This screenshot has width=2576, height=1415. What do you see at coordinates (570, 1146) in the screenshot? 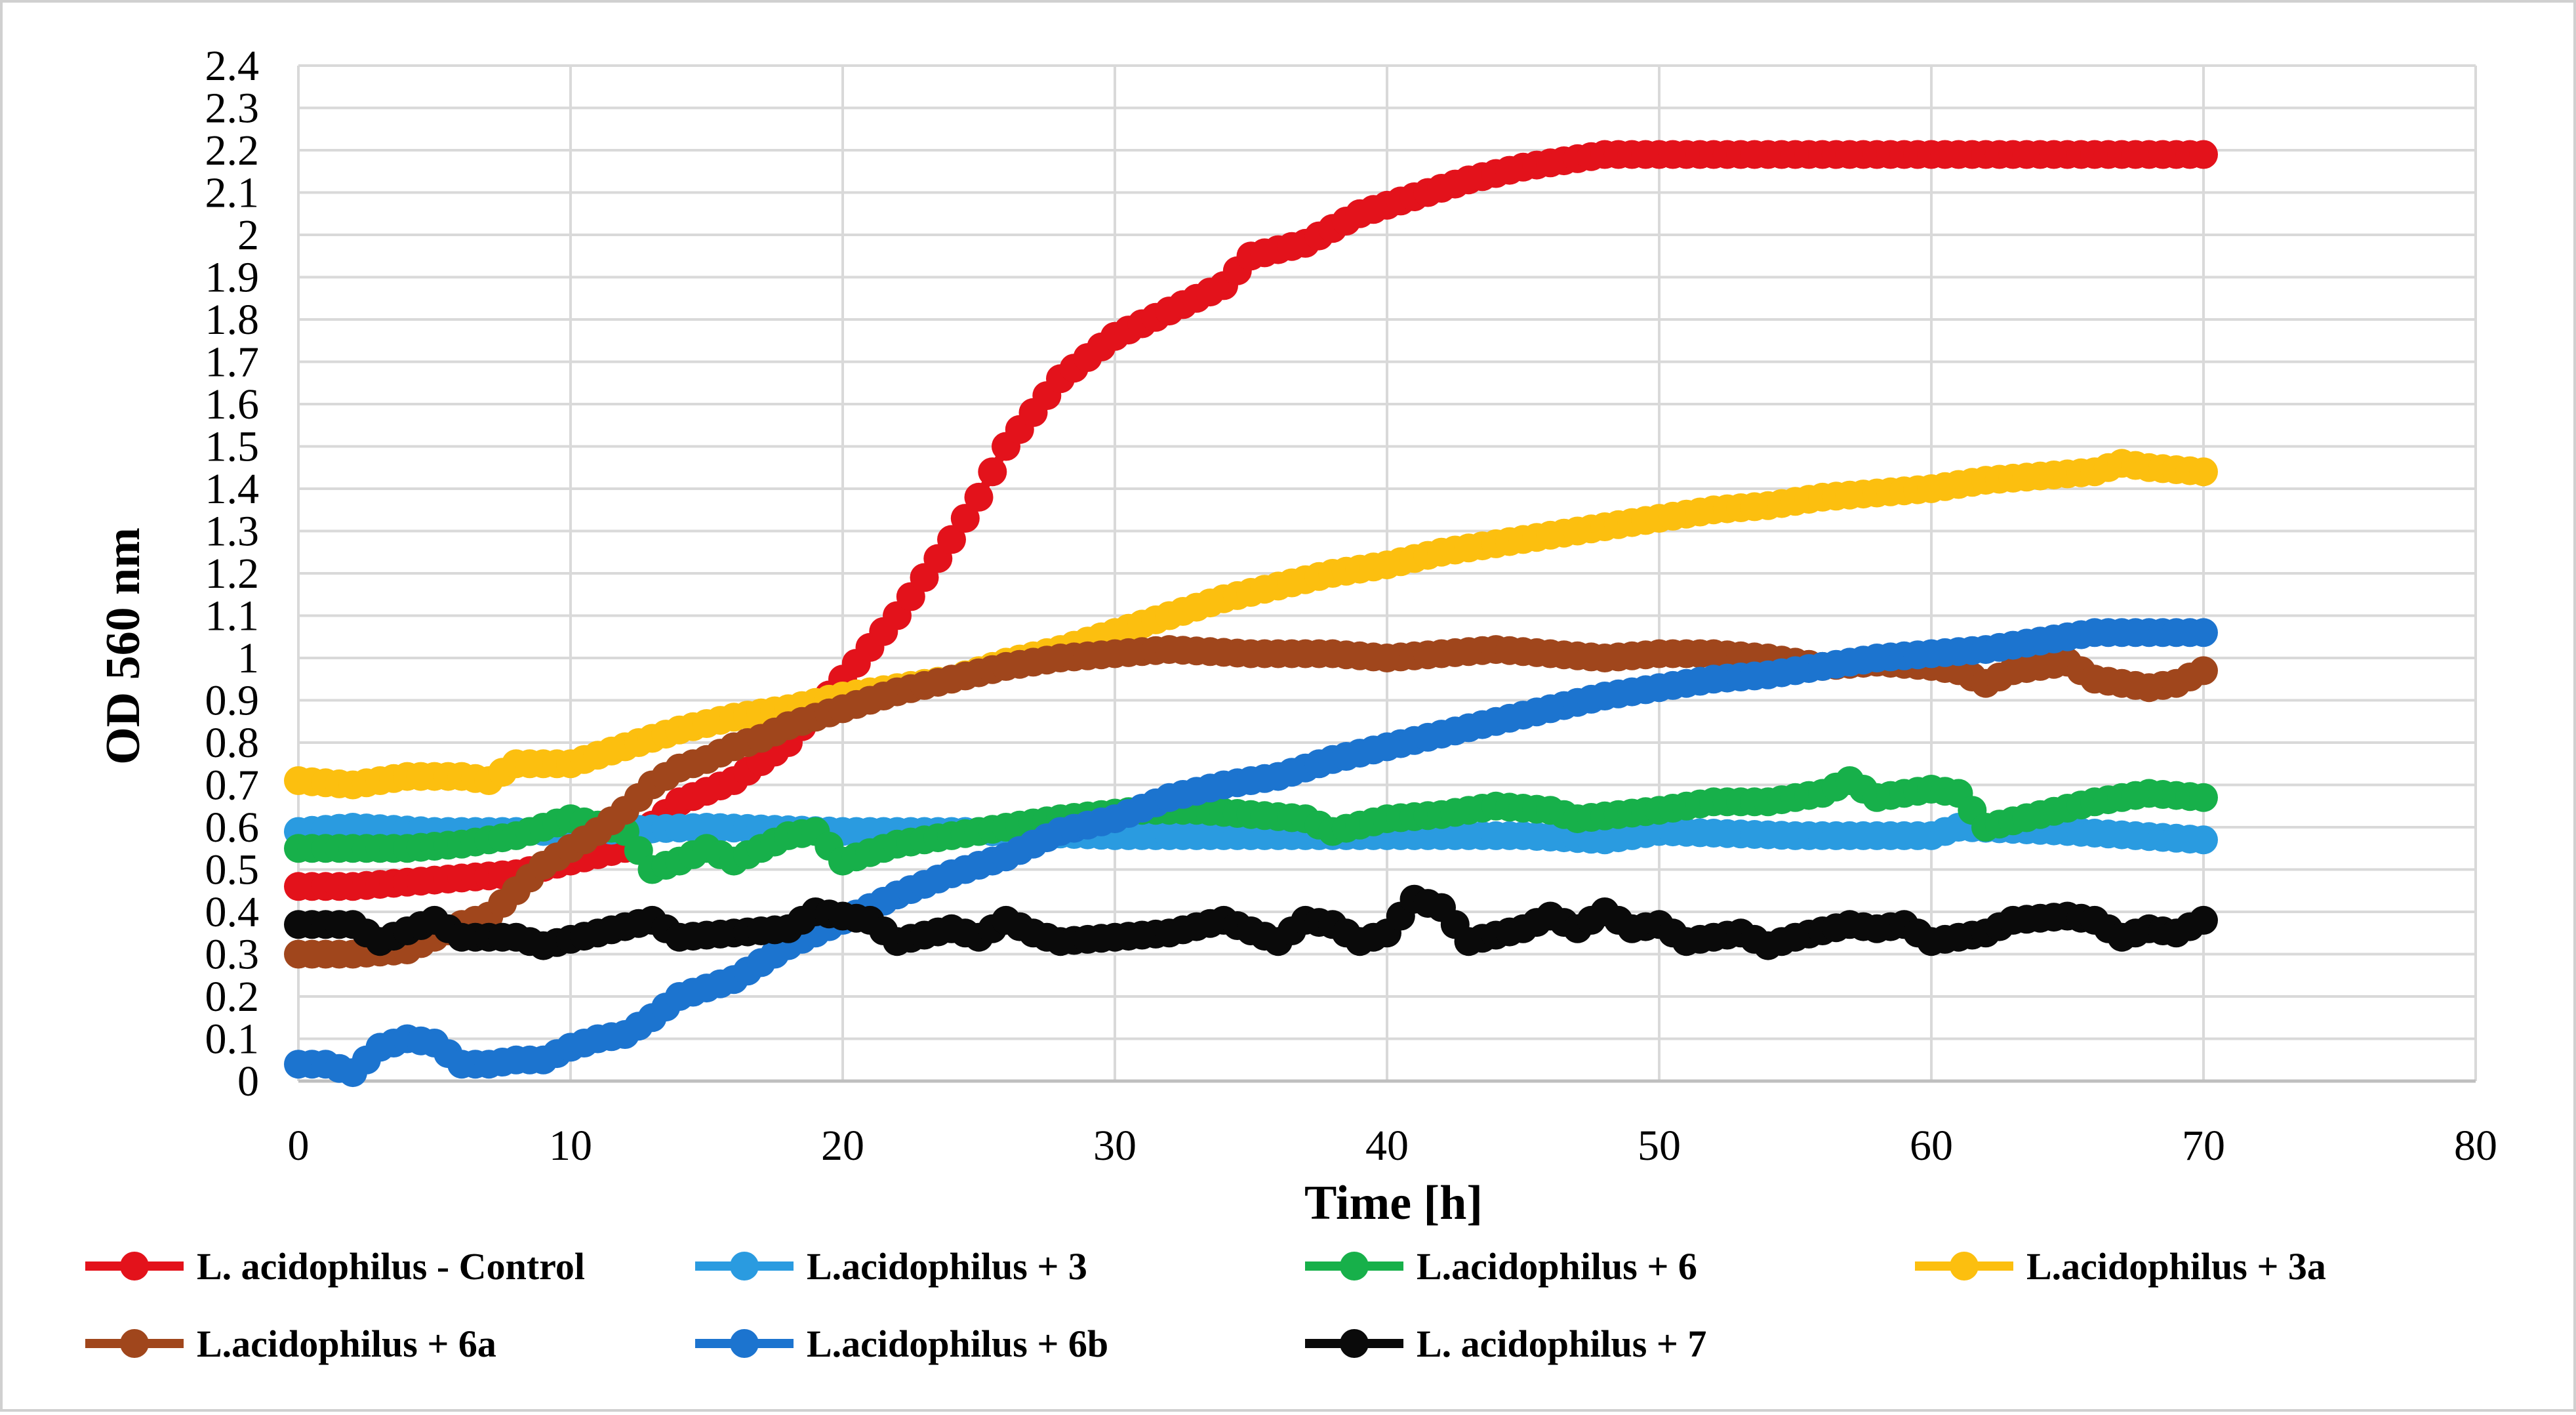
I see `x-tick-label: 10` at bounding box center [570, 1146].